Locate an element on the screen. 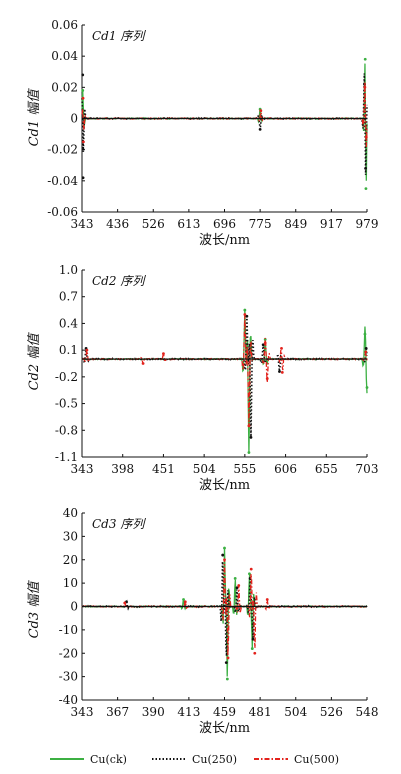 This screenshot has height=774, width=401. legend-item: Cu(250) is located at coordinates (194, 759).